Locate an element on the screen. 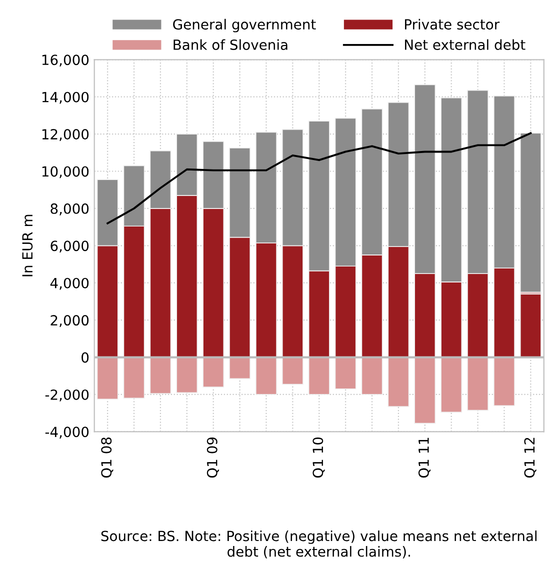 The height and width of the screenshot is (568, 555). legend-label: Bank of Slovenia is located at coordinates (231, 44).